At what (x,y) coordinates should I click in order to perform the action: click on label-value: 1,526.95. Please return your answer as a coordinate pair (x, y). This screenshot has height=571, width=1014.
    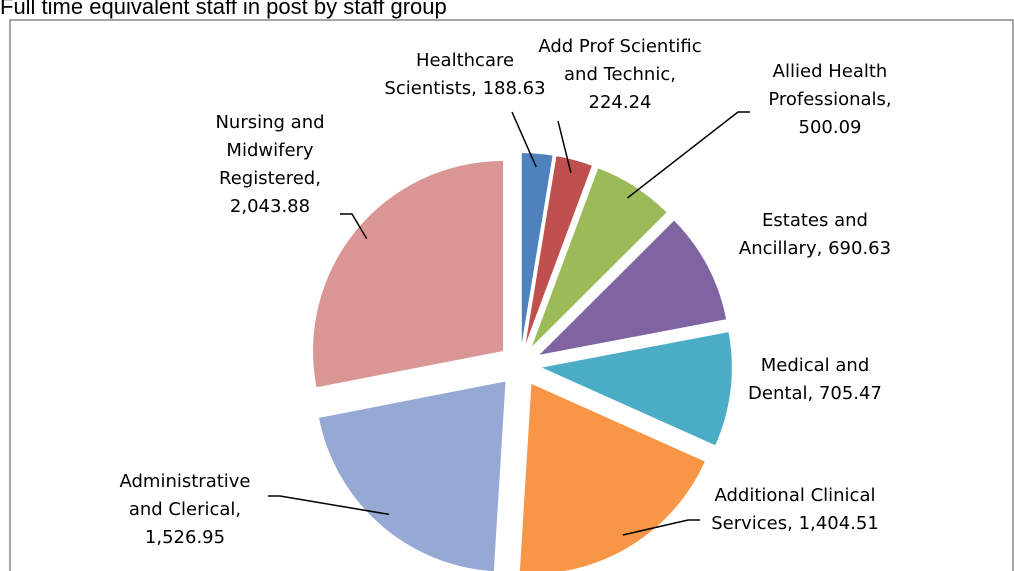
    Looking at the image, I should click on (185, 537).